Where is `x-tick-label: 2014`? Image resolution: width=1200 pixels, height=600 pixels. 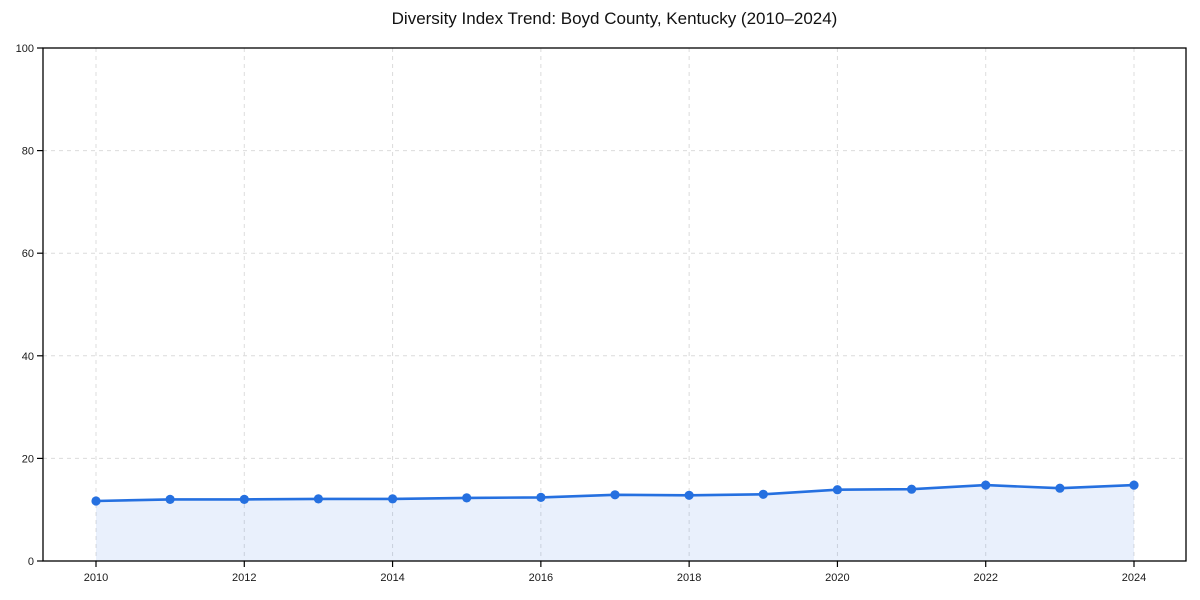
x-tick-label: 2014 is located at coordinates (392, 578).